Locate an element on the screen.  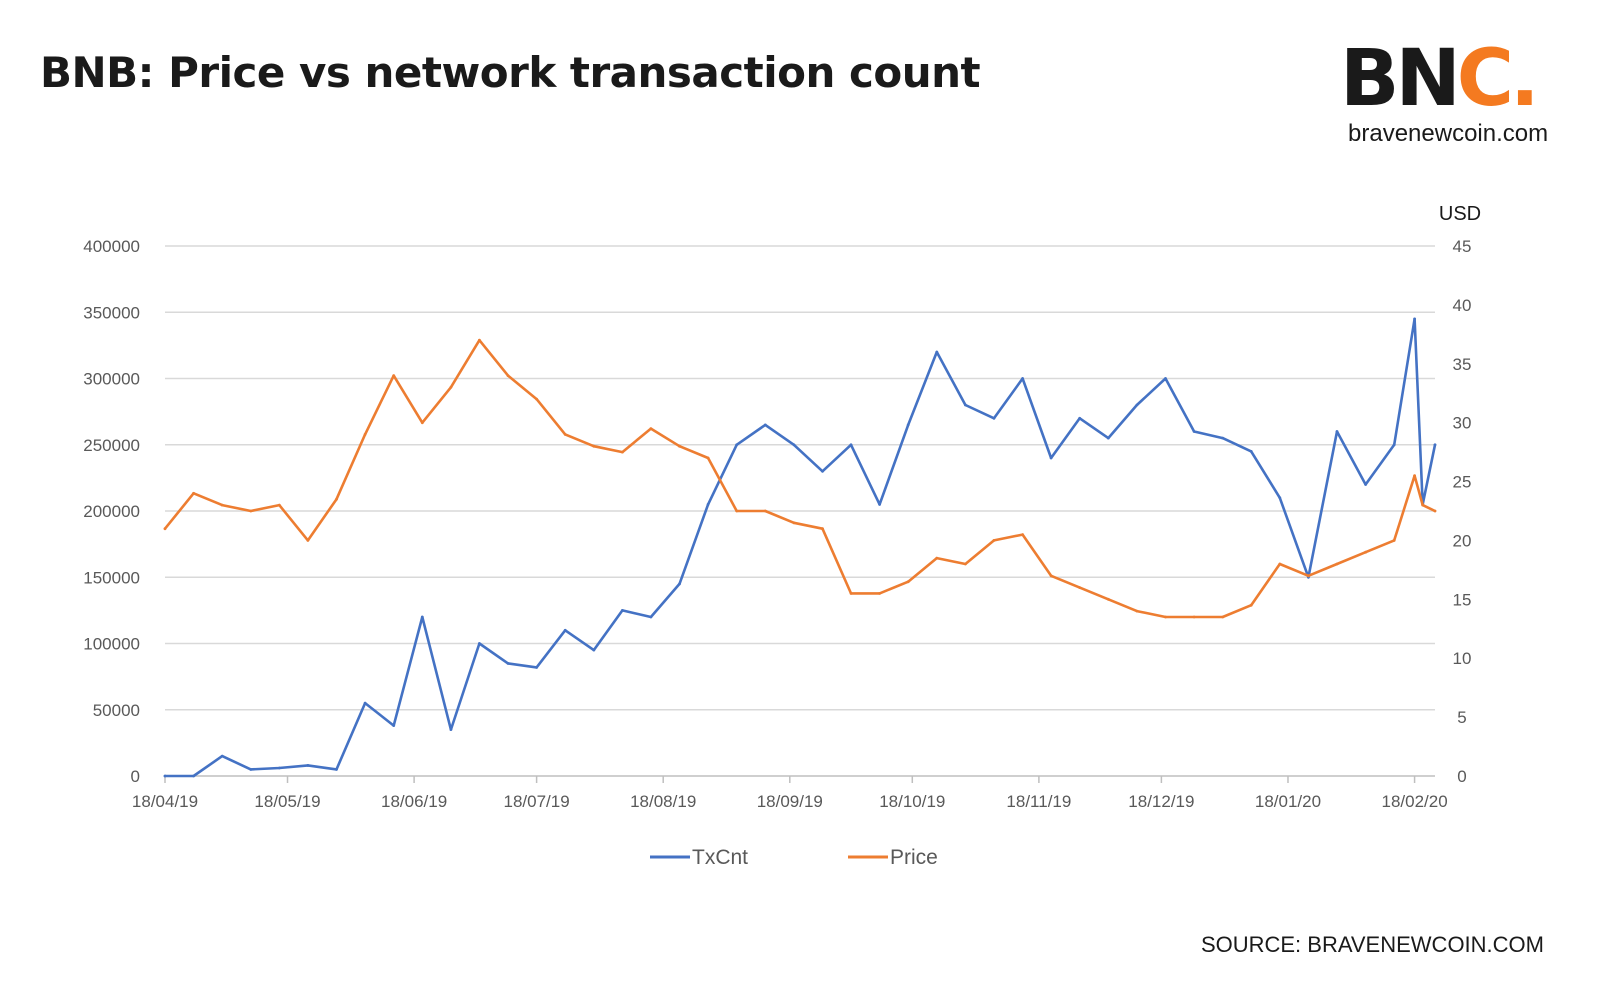
y-right-tick-label: 40 is located at coordinates (1462, 305).